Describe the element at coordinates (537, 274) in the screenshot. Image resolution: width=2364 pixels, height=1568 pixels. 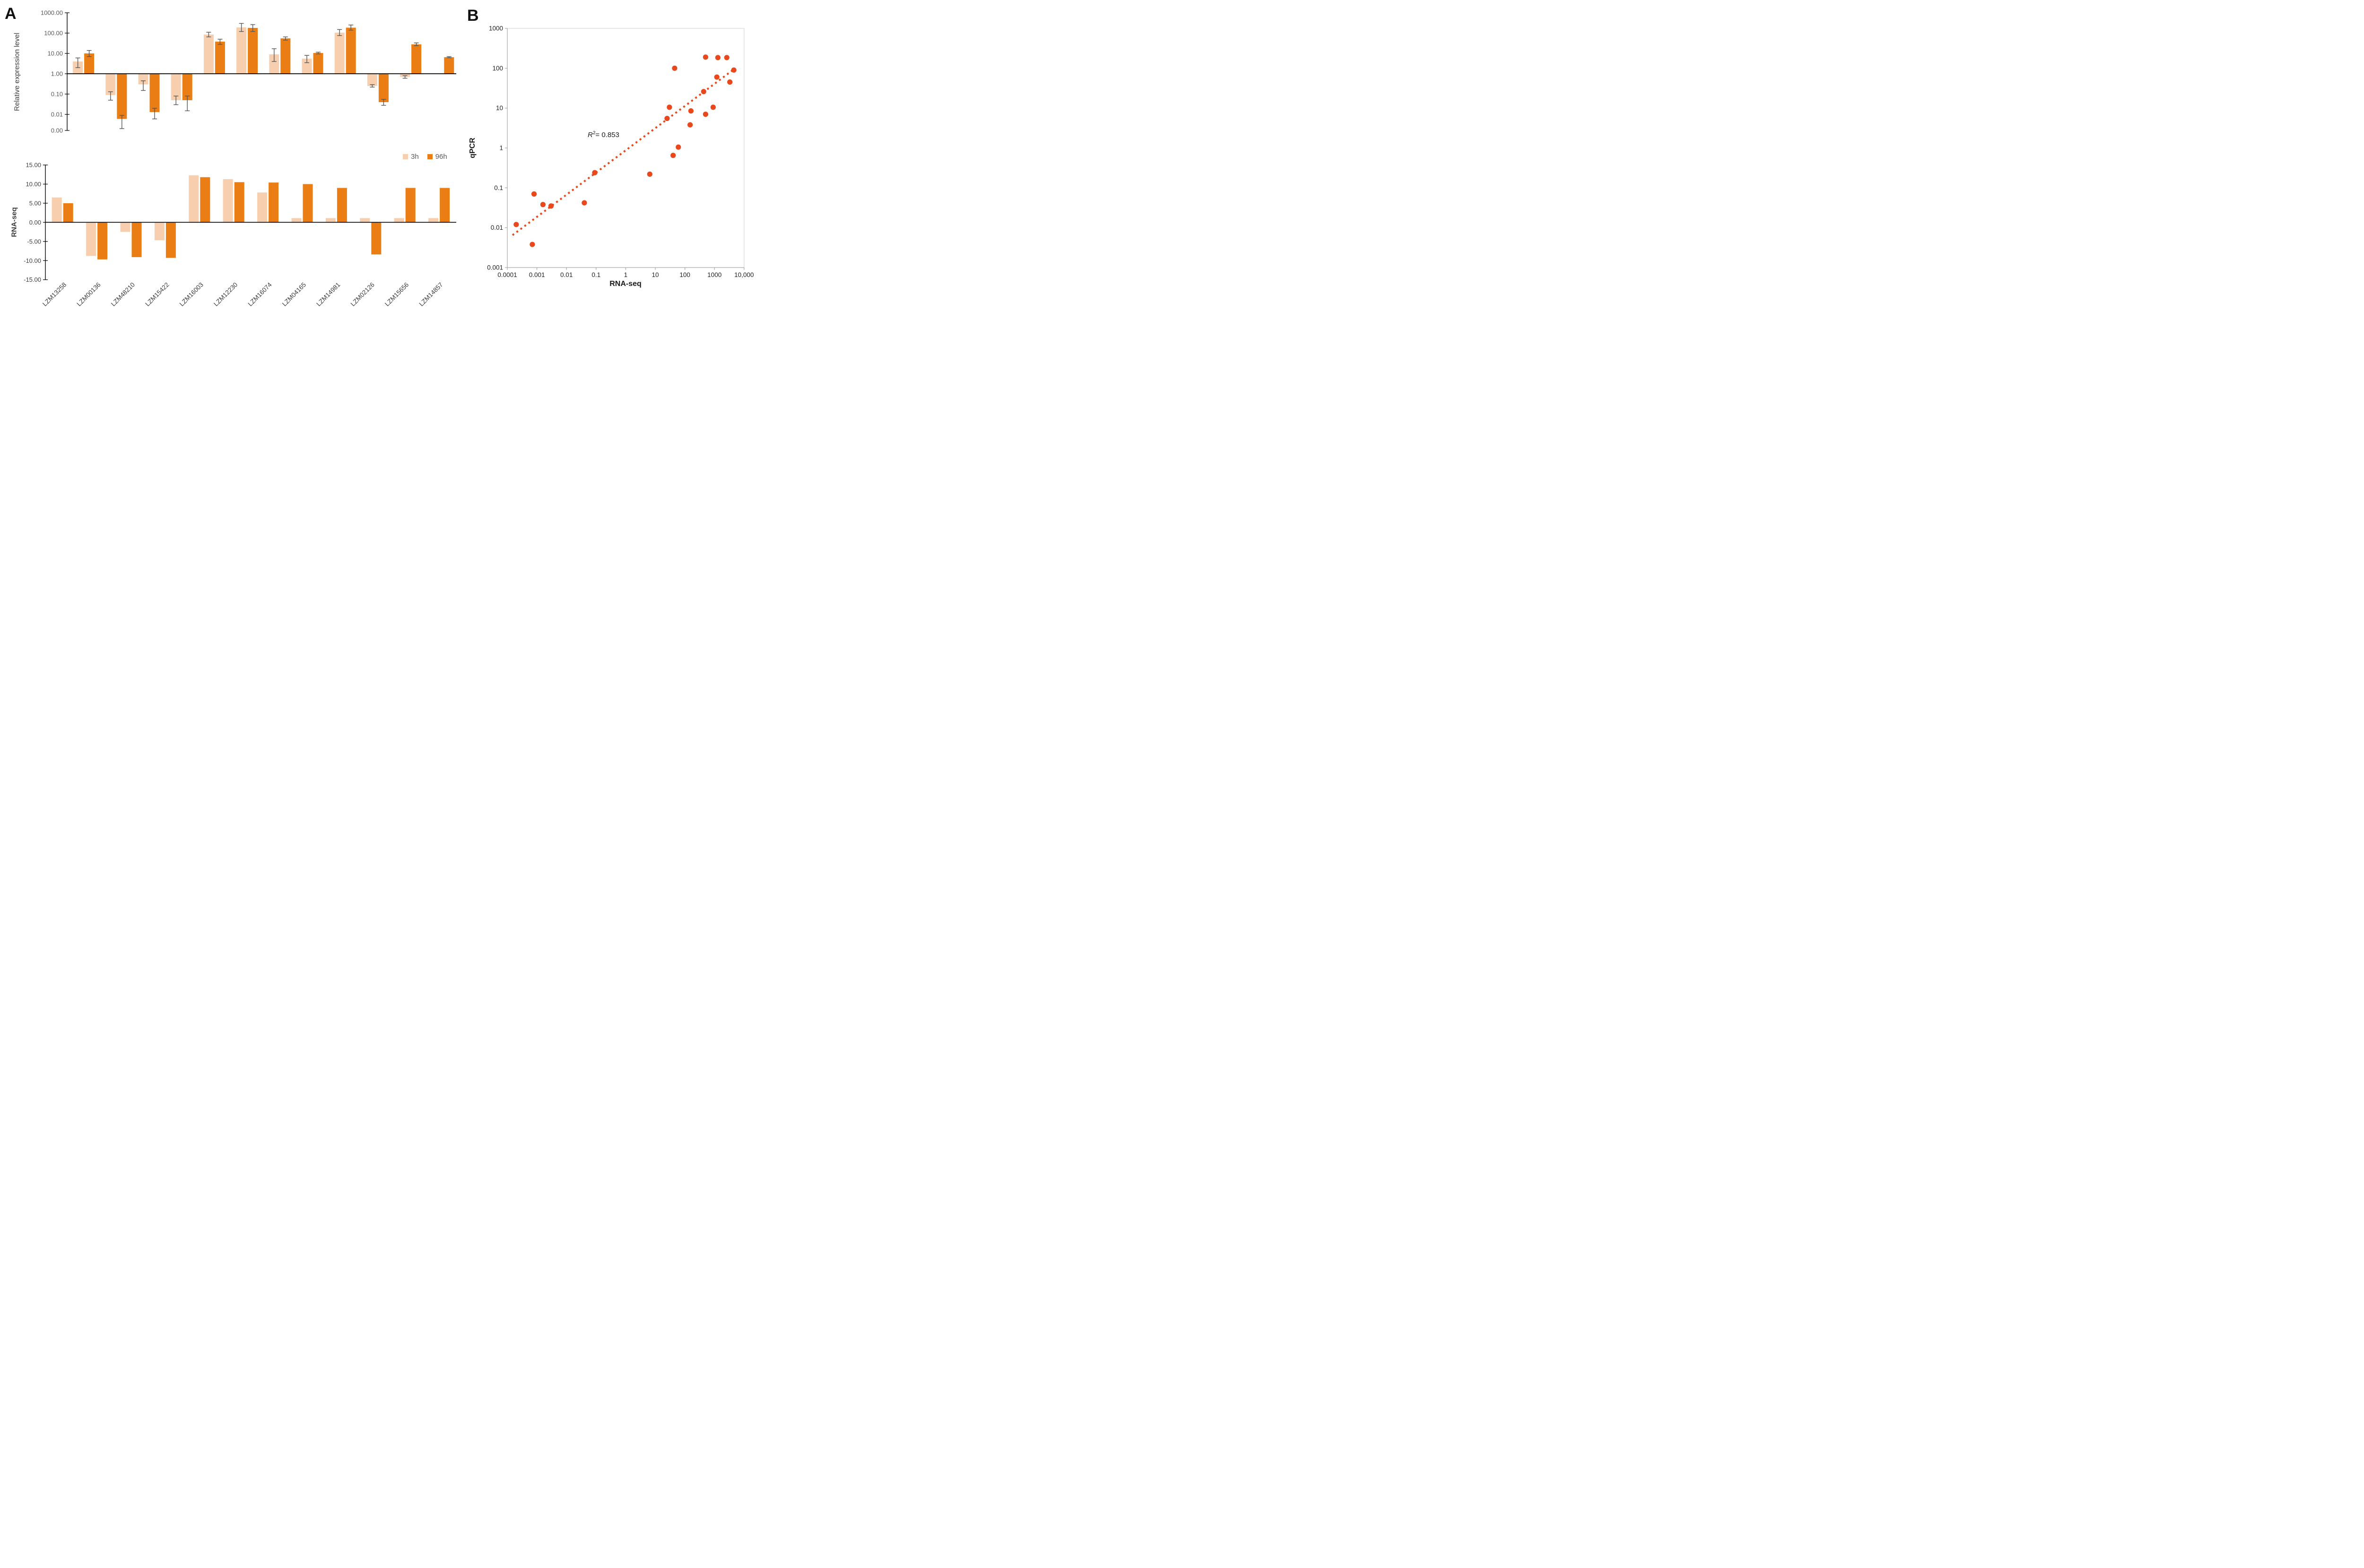
I see `x-tick-label: 0.001` at that location.